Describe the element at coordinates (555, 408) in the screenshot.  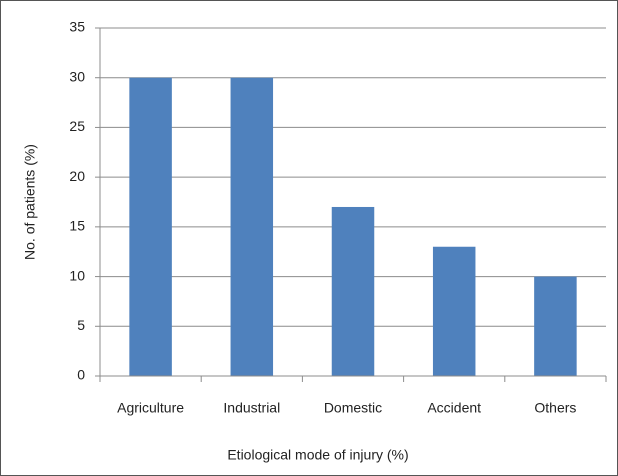
I see `x-tick-label: Others` at that location.